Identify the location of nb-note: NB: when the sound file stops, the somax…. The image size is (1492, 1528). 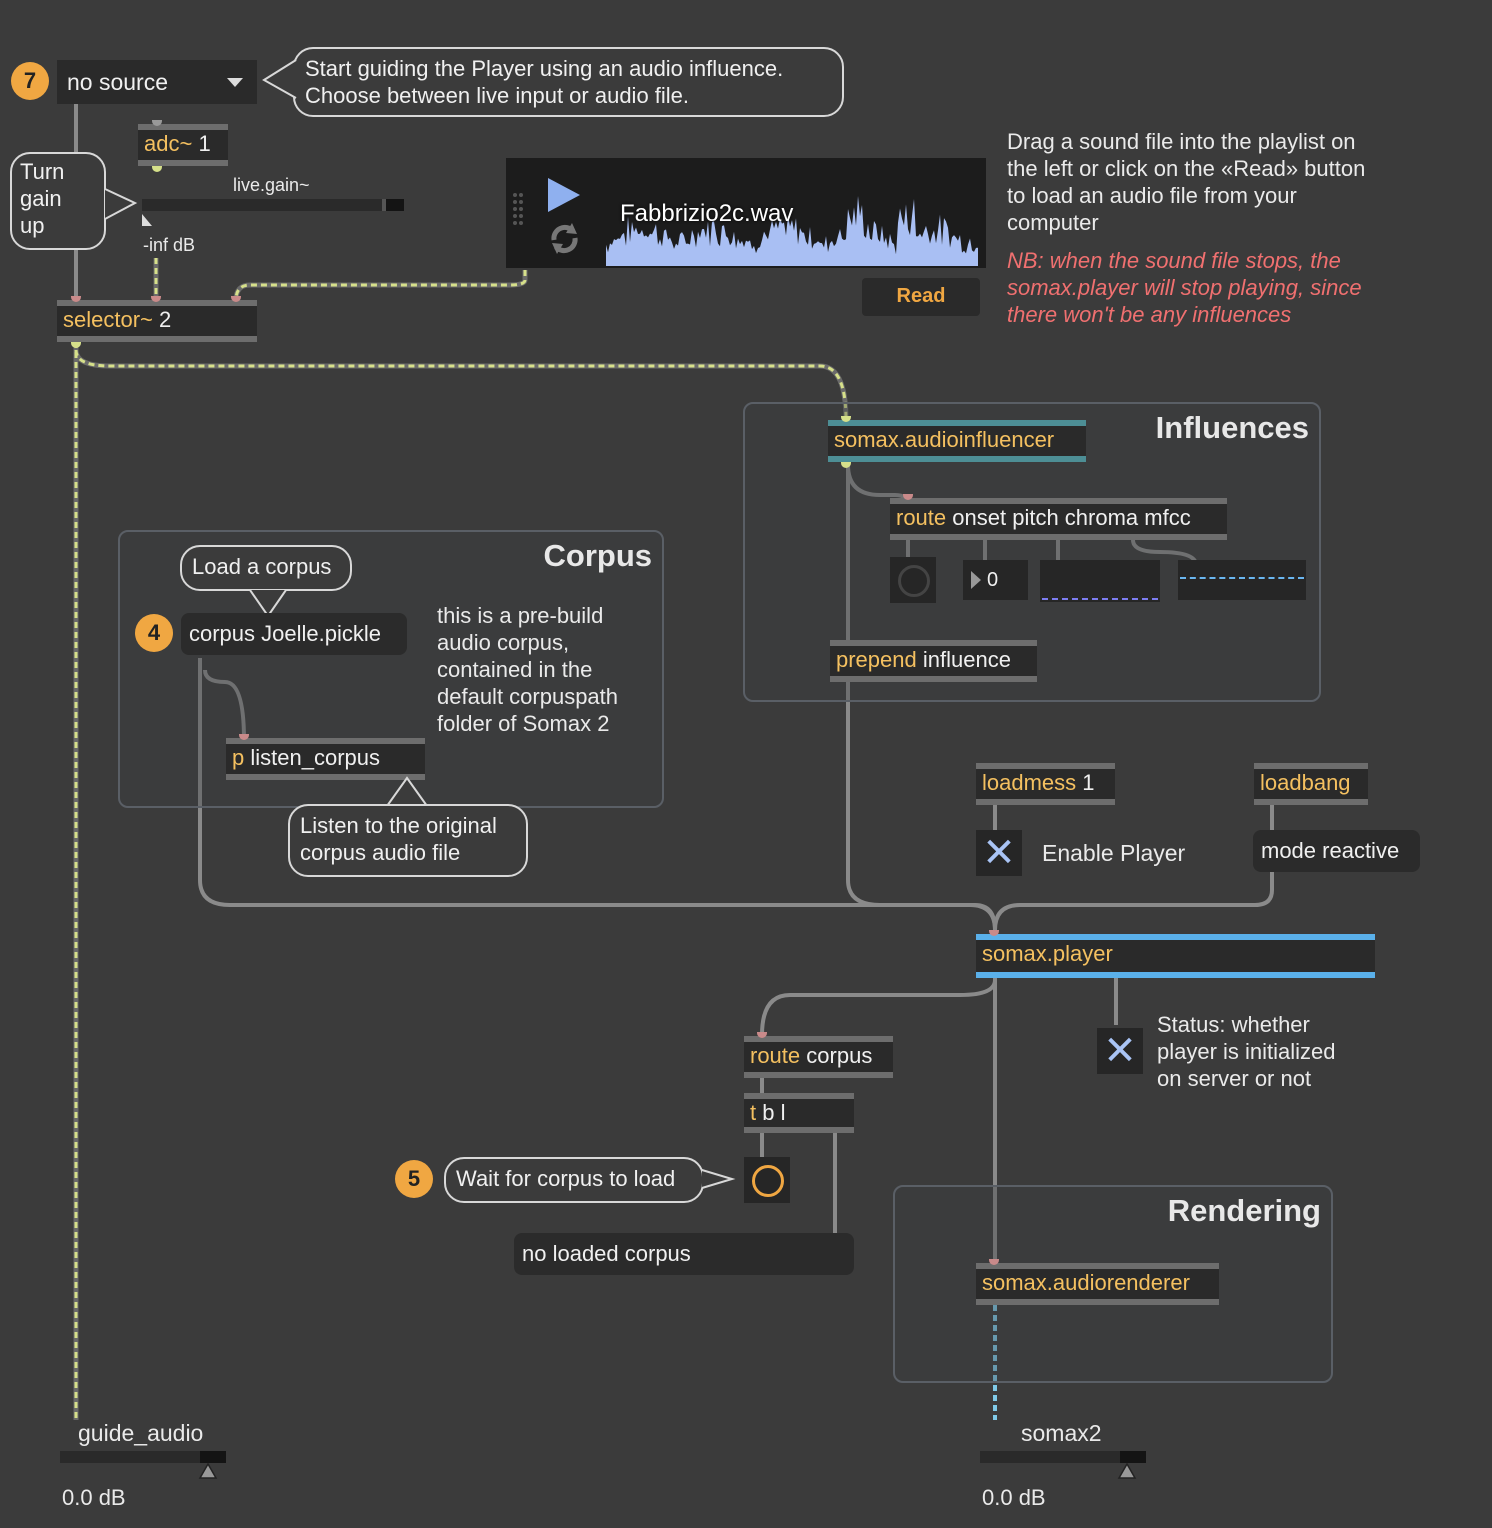
(1184, 287).